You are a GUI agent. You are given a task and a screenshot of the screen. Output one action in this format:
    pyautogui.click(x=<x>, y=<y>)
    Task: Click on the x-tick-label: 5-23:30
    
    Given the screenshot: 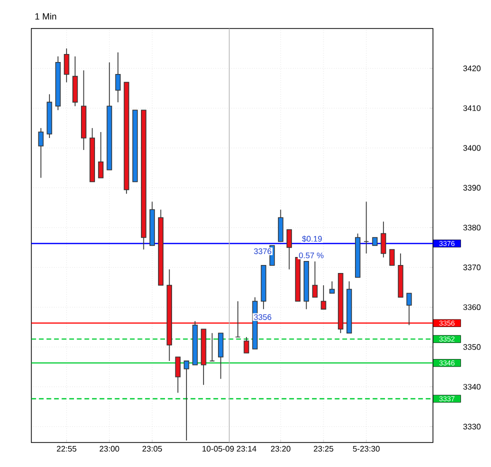 What is the action you would take?
    pyautogui.click(x=366, y=449)
    